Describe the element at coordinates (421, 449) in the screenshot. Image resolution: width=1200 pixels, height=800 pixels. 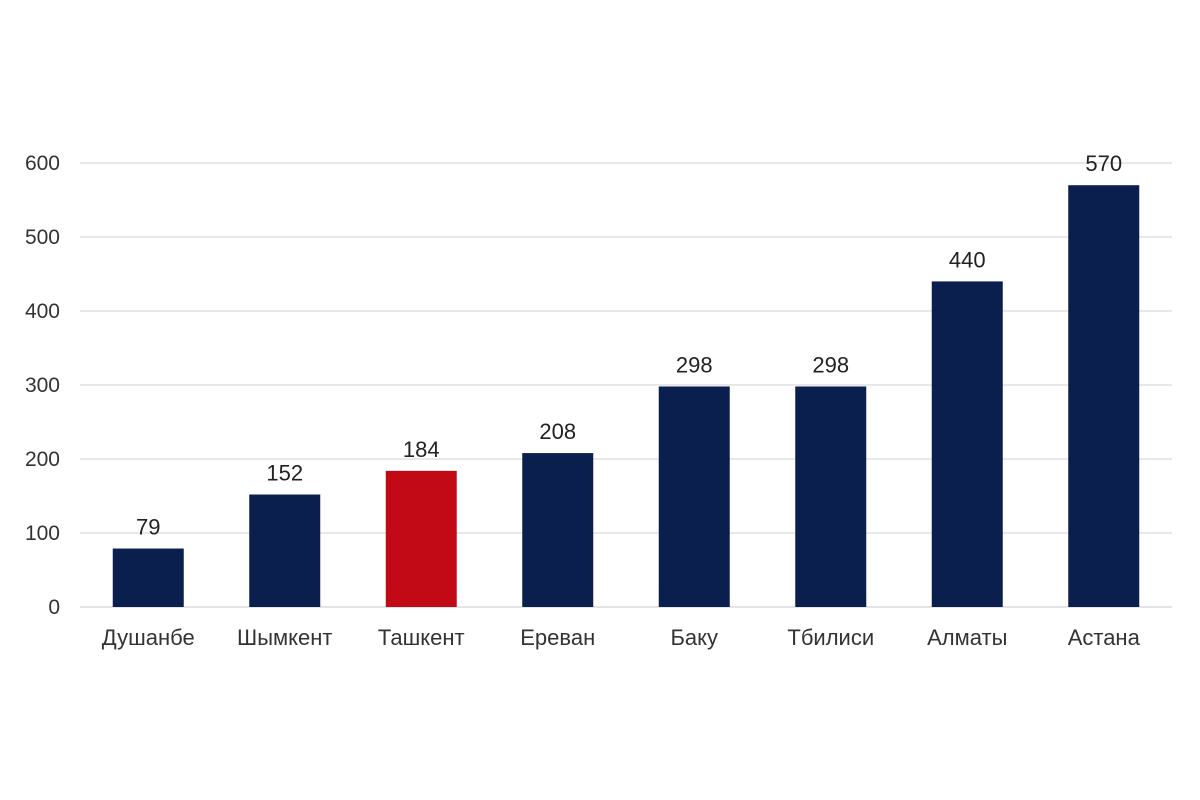
I see `data-label: 184` at that location.